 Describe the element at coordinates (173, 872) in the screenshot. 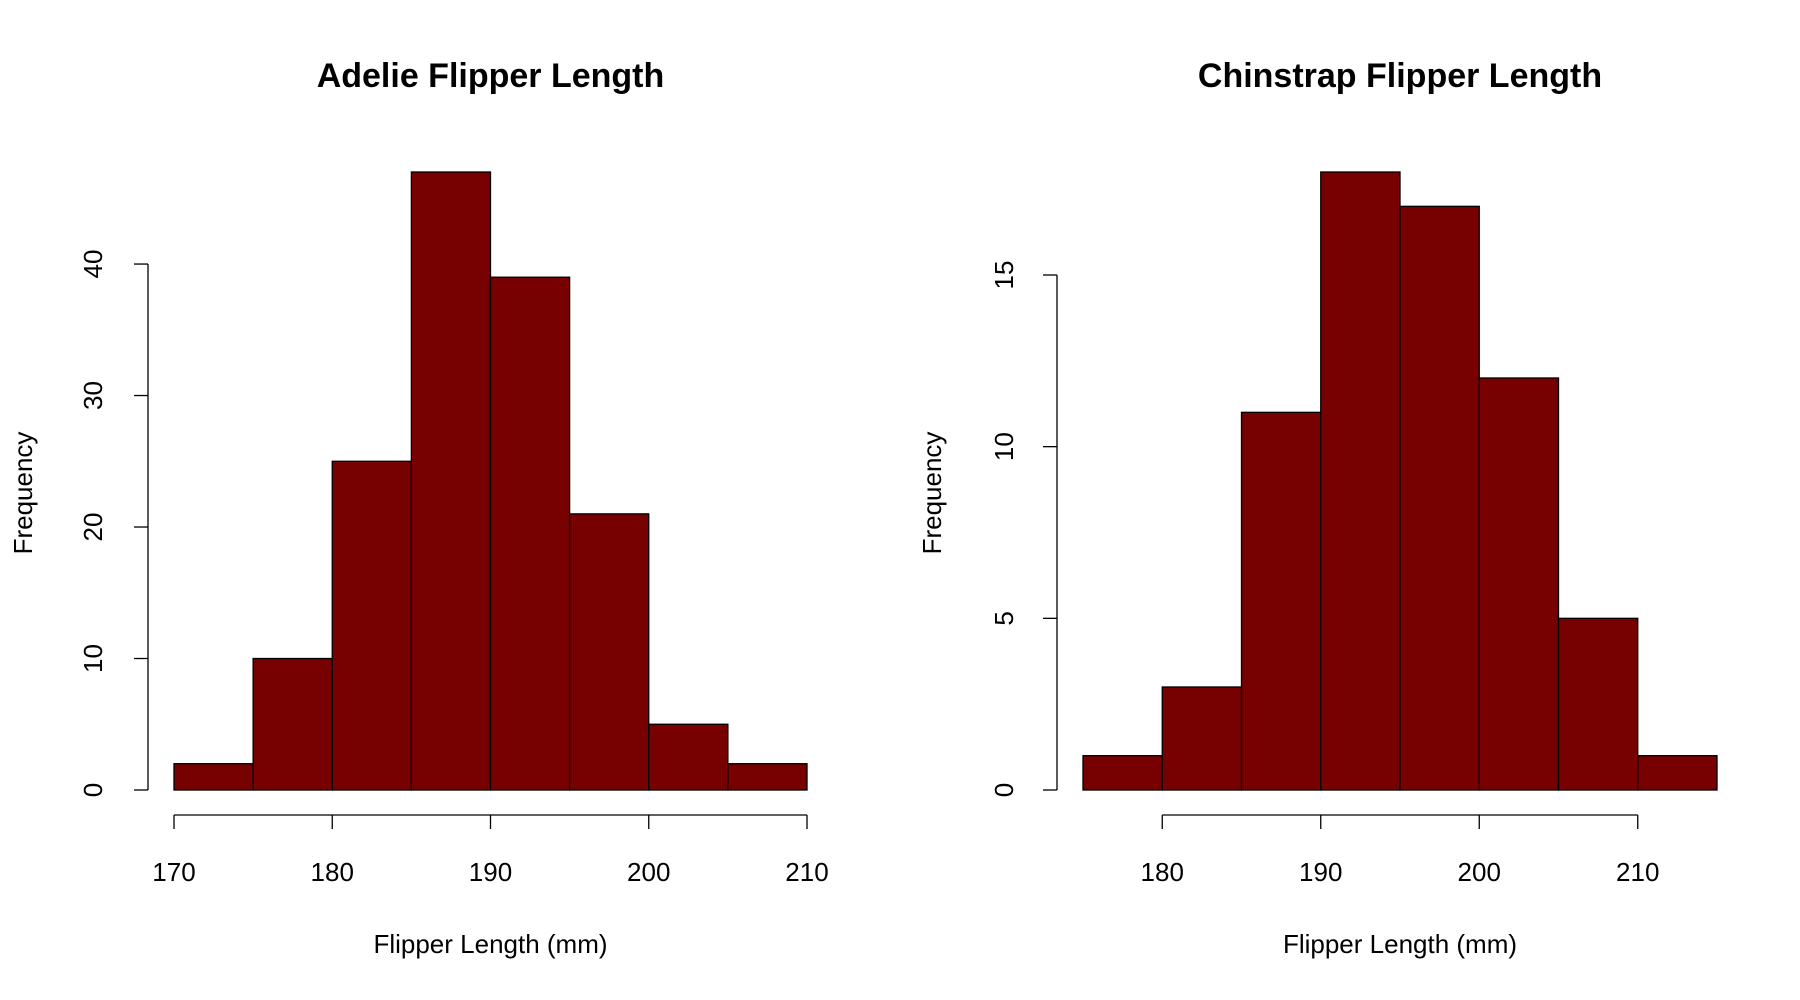

I see `x-tick-label: 170` at that location.